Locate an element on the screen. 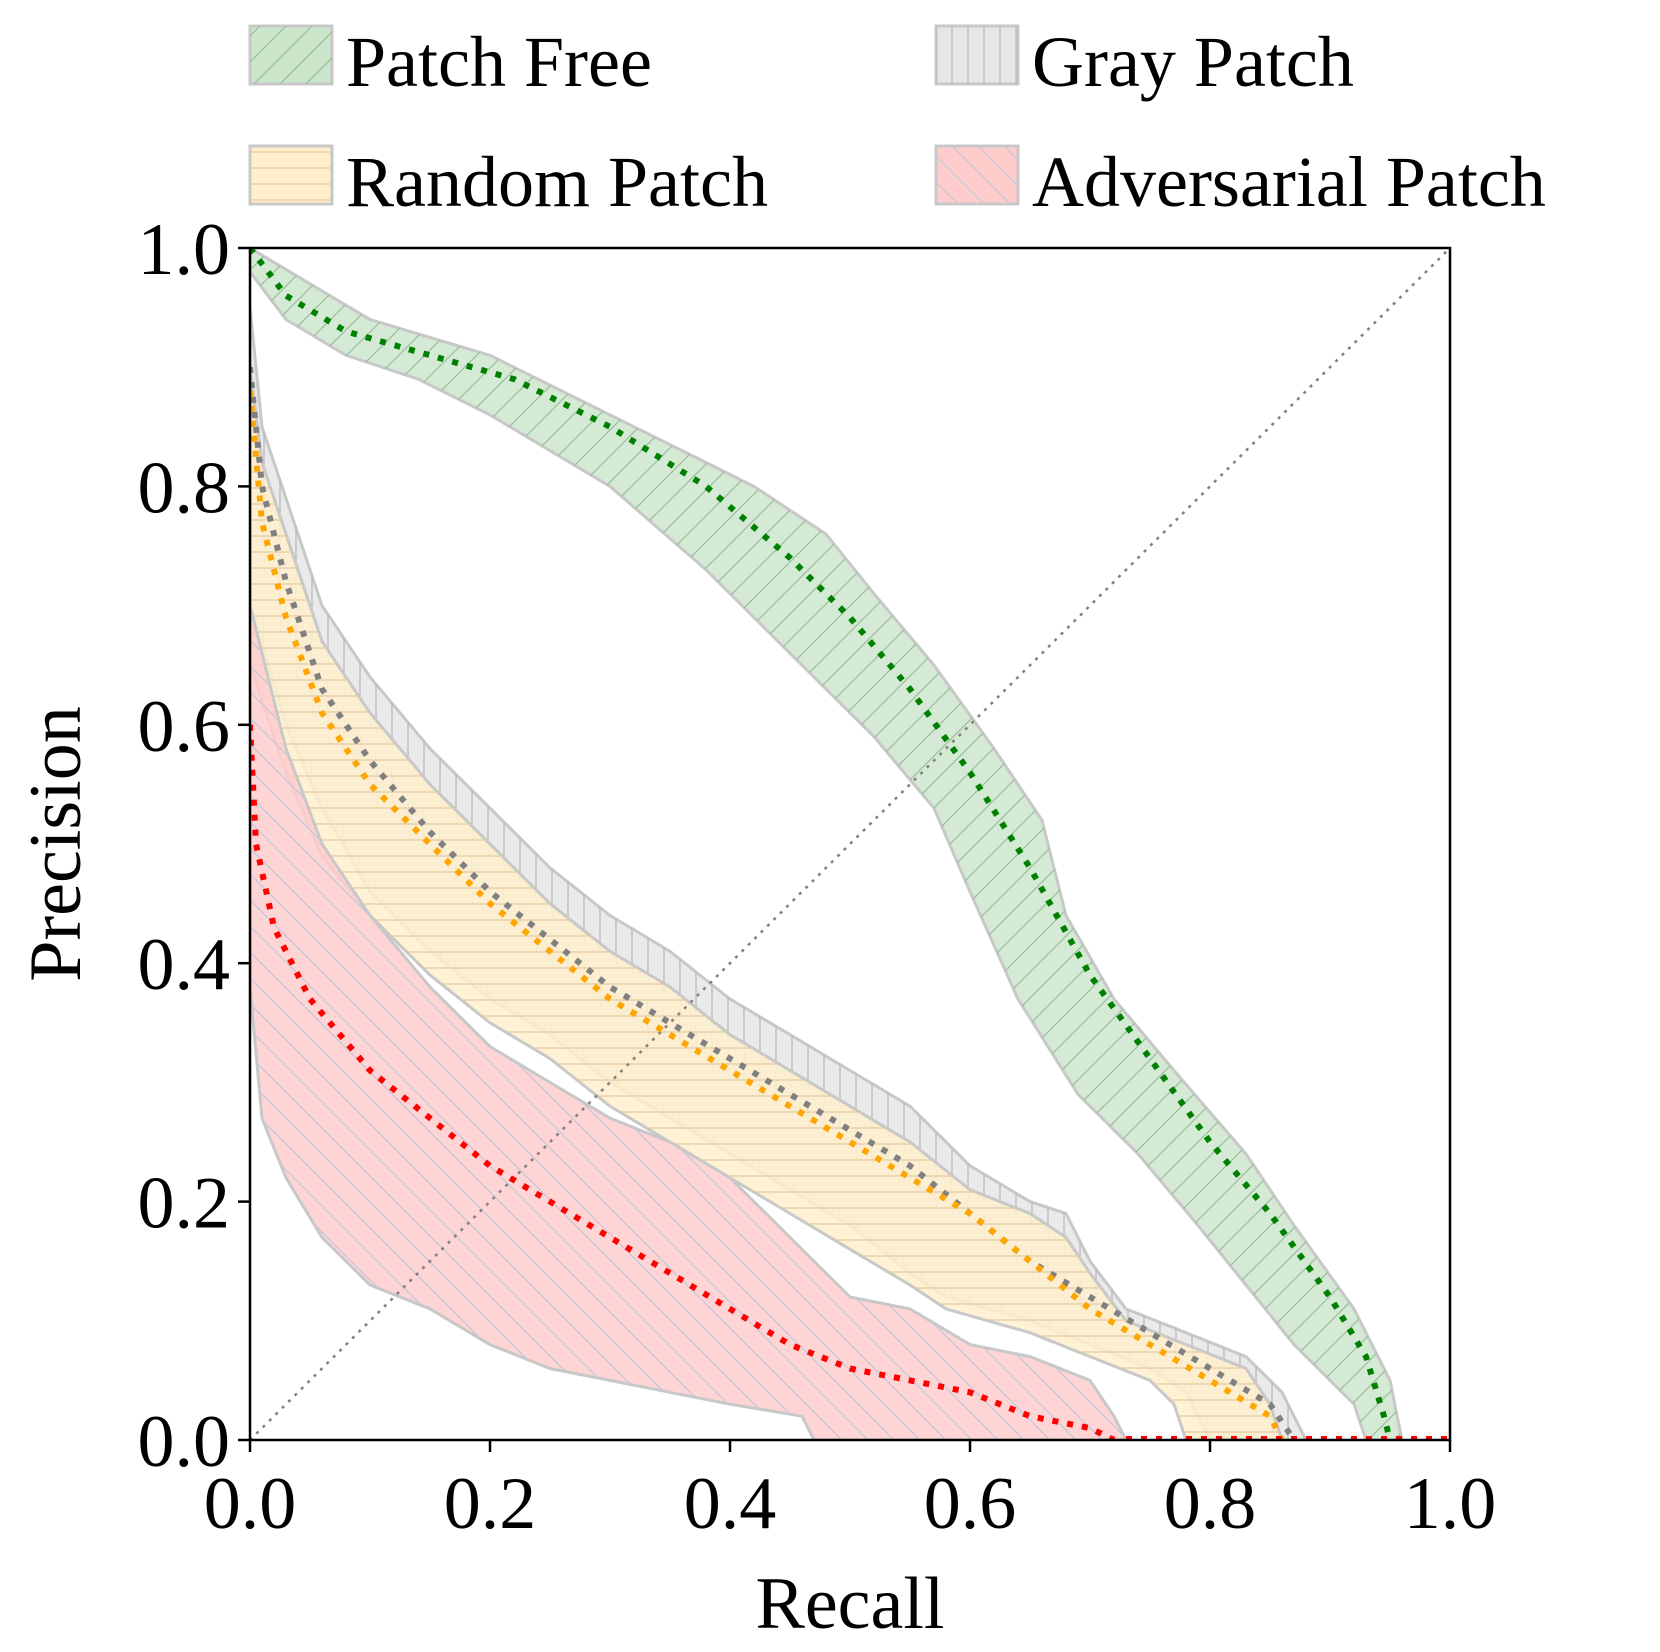 The height and width of the screenshot is (1652, 1660). legend-item-random-patch: Random Patch is located at coordinates (508, 182).